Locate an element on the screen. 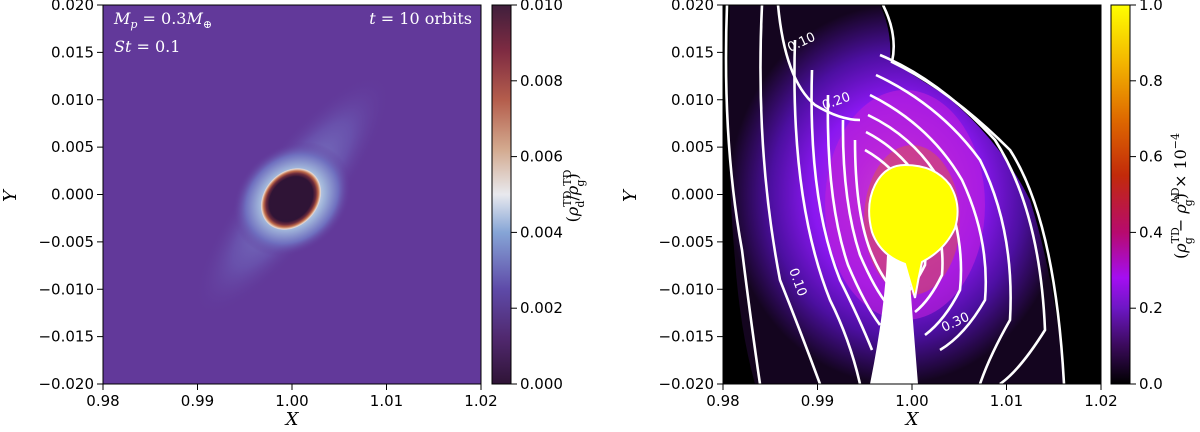 The width and height of the screenshot is (1200, 432). colorbar-tick-label: 0.006 is located at coordinates (541, 157).